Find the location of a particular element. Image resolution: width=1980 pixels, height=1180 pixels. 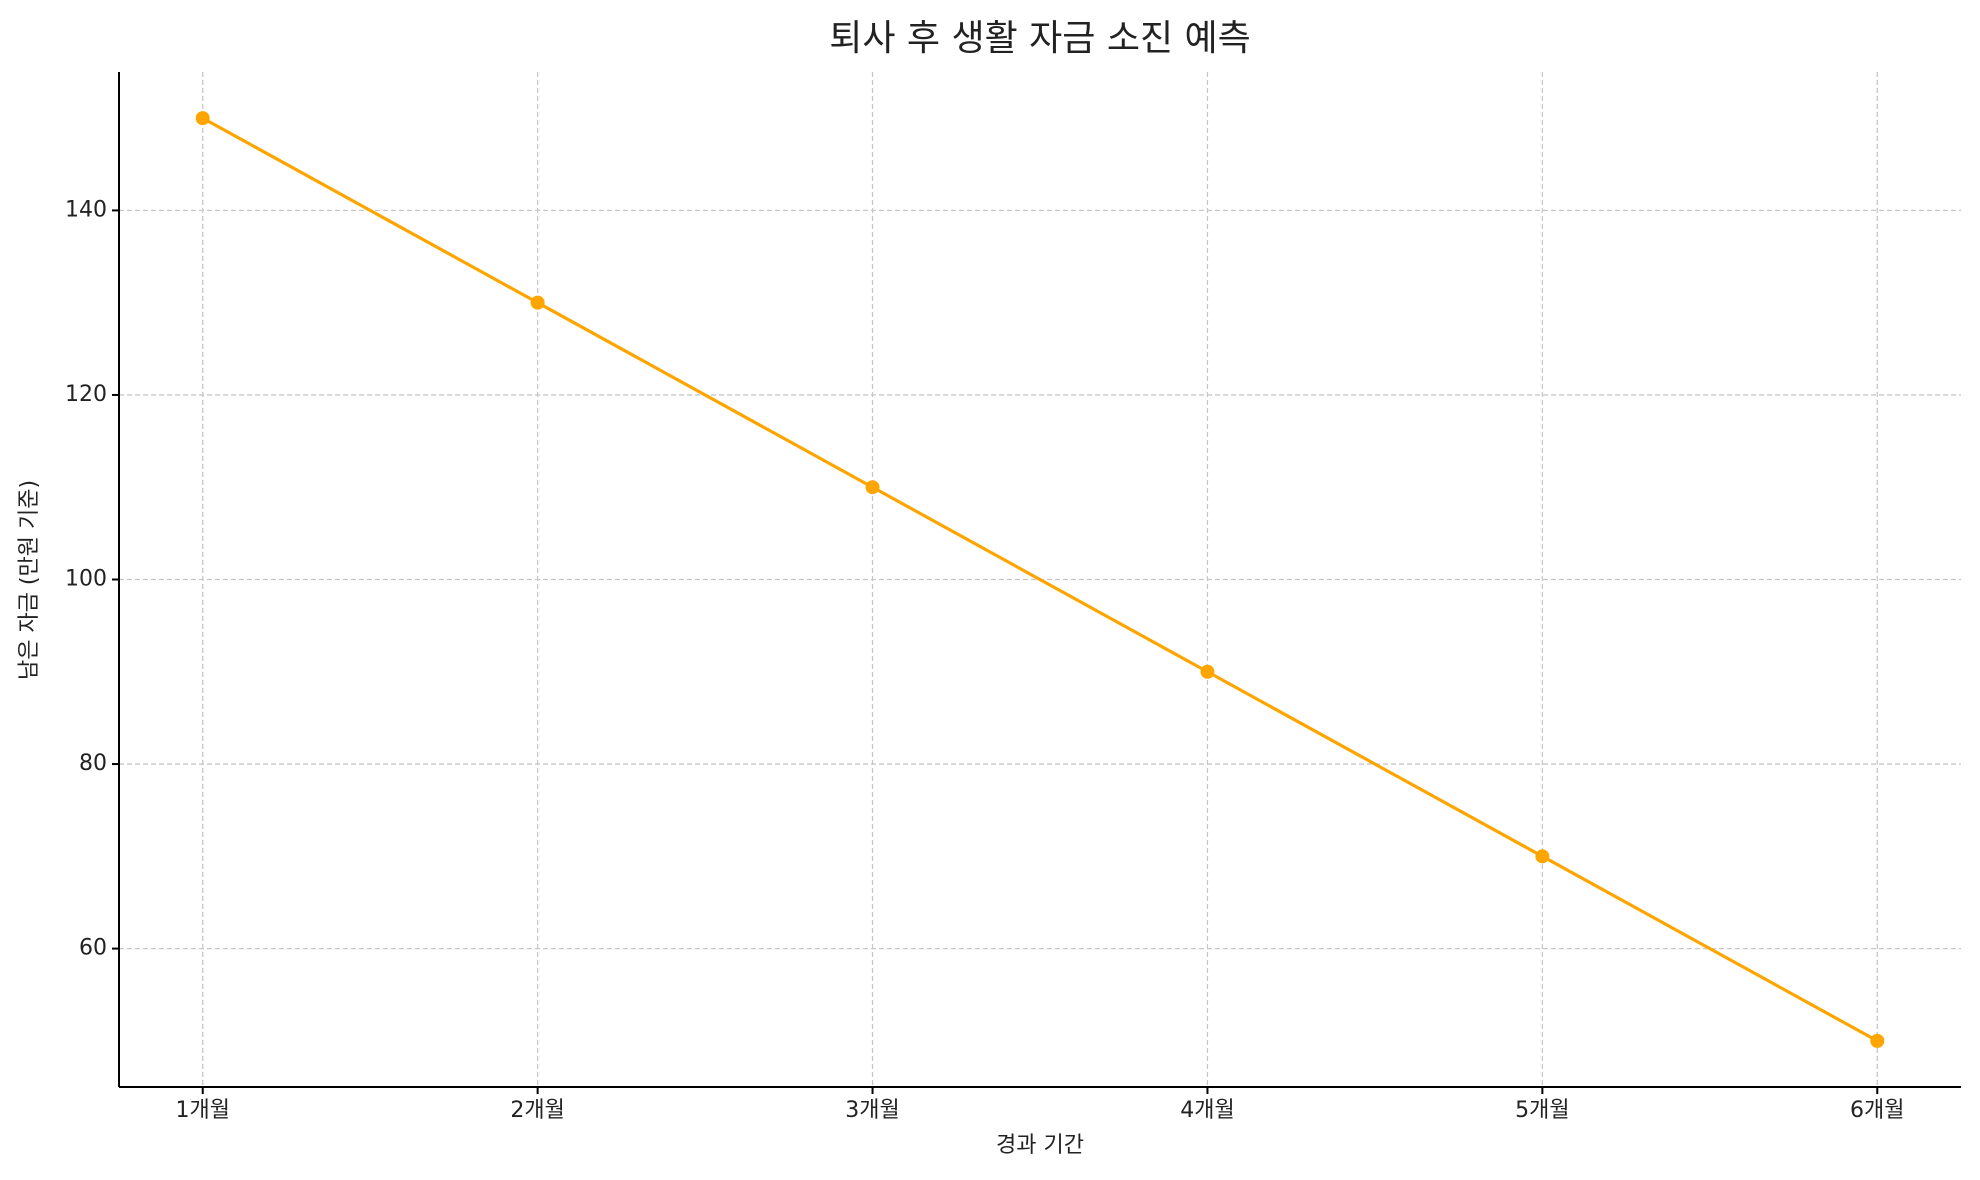

x-tick-label: 4개월 is located at coordinates (1207, 1110).